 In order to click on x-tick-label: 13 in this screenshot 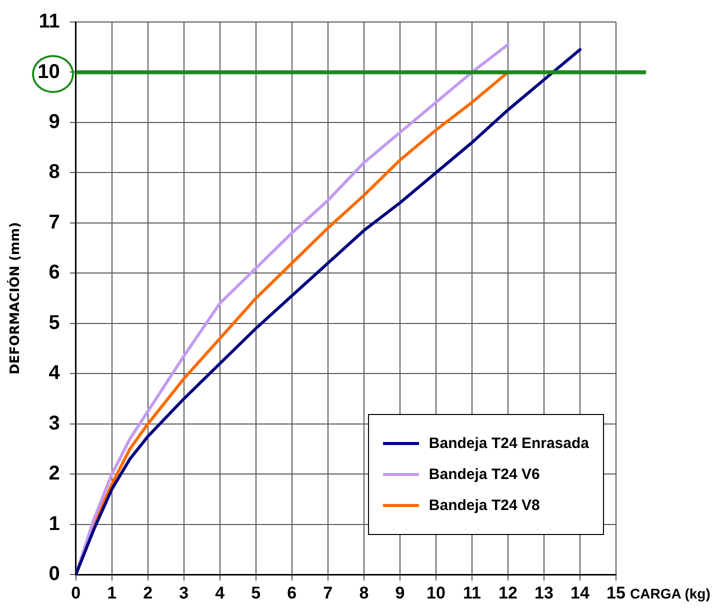, I will do `click(544, 592)`.